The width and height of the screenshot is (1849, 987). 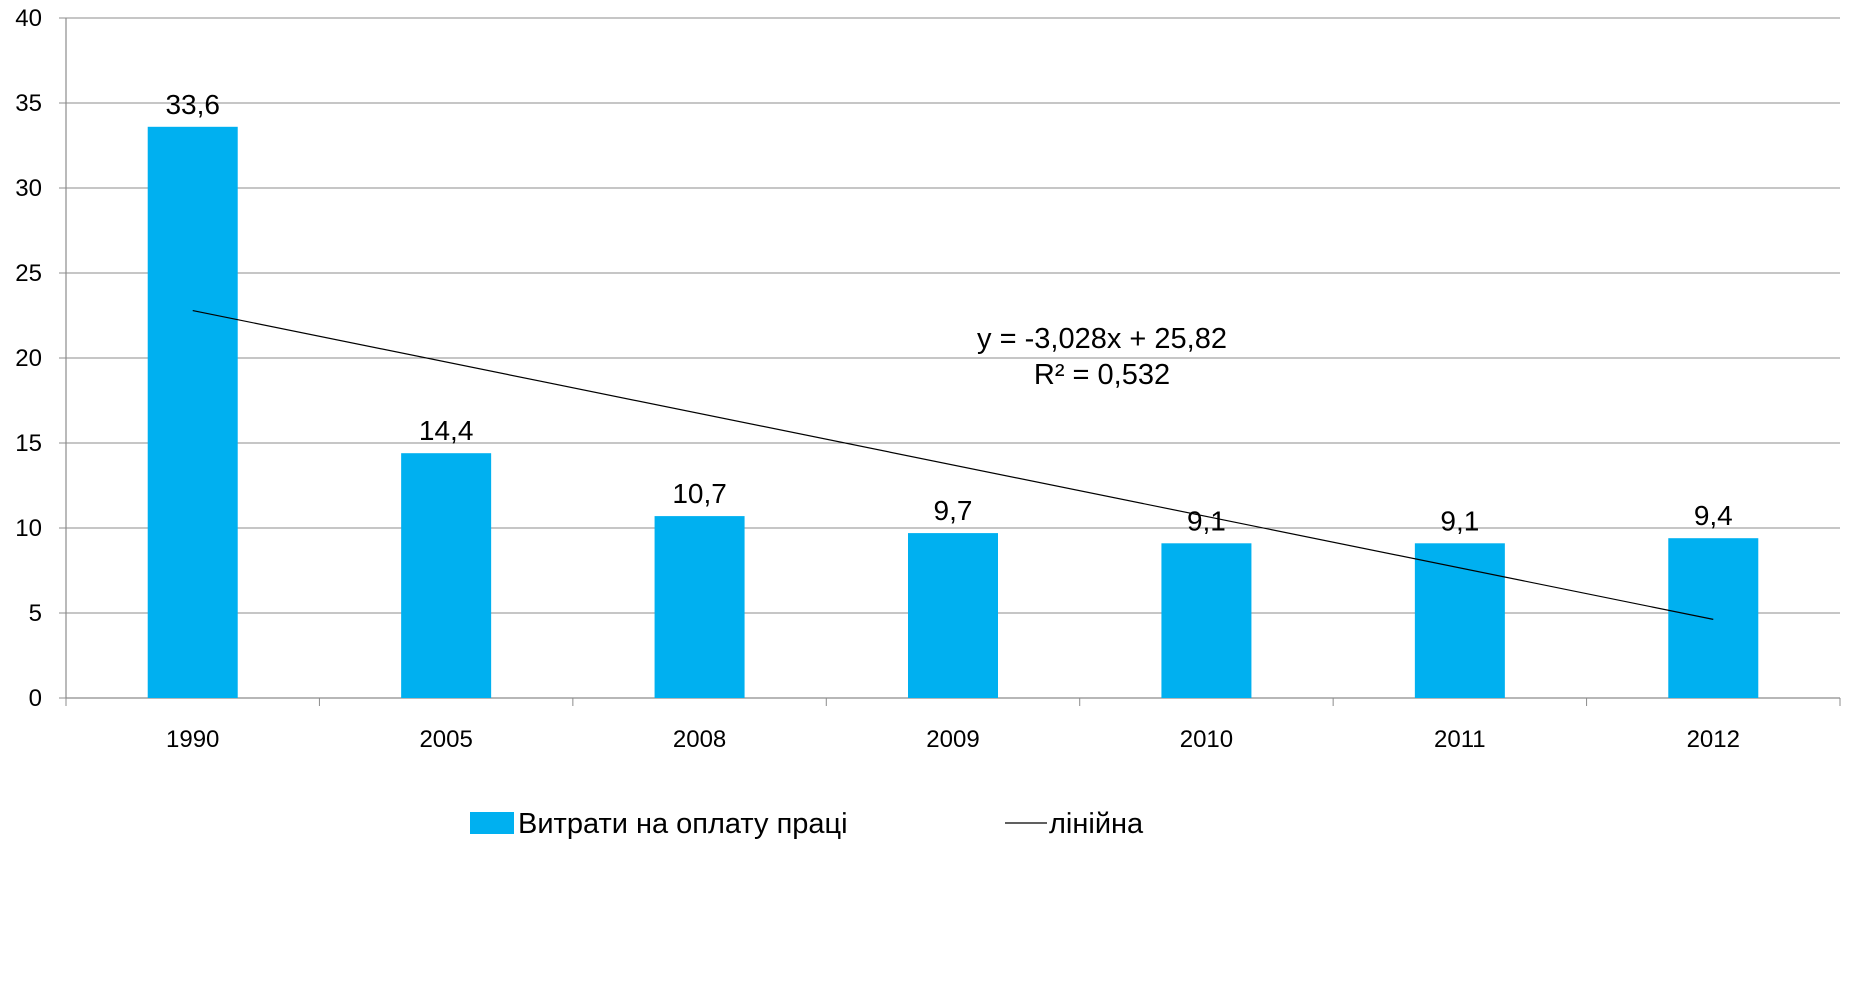 What do you see at coordinates (492, 823) in the screenshot?
I see `legend-swatch-bars` at bounding box center [492, 823].